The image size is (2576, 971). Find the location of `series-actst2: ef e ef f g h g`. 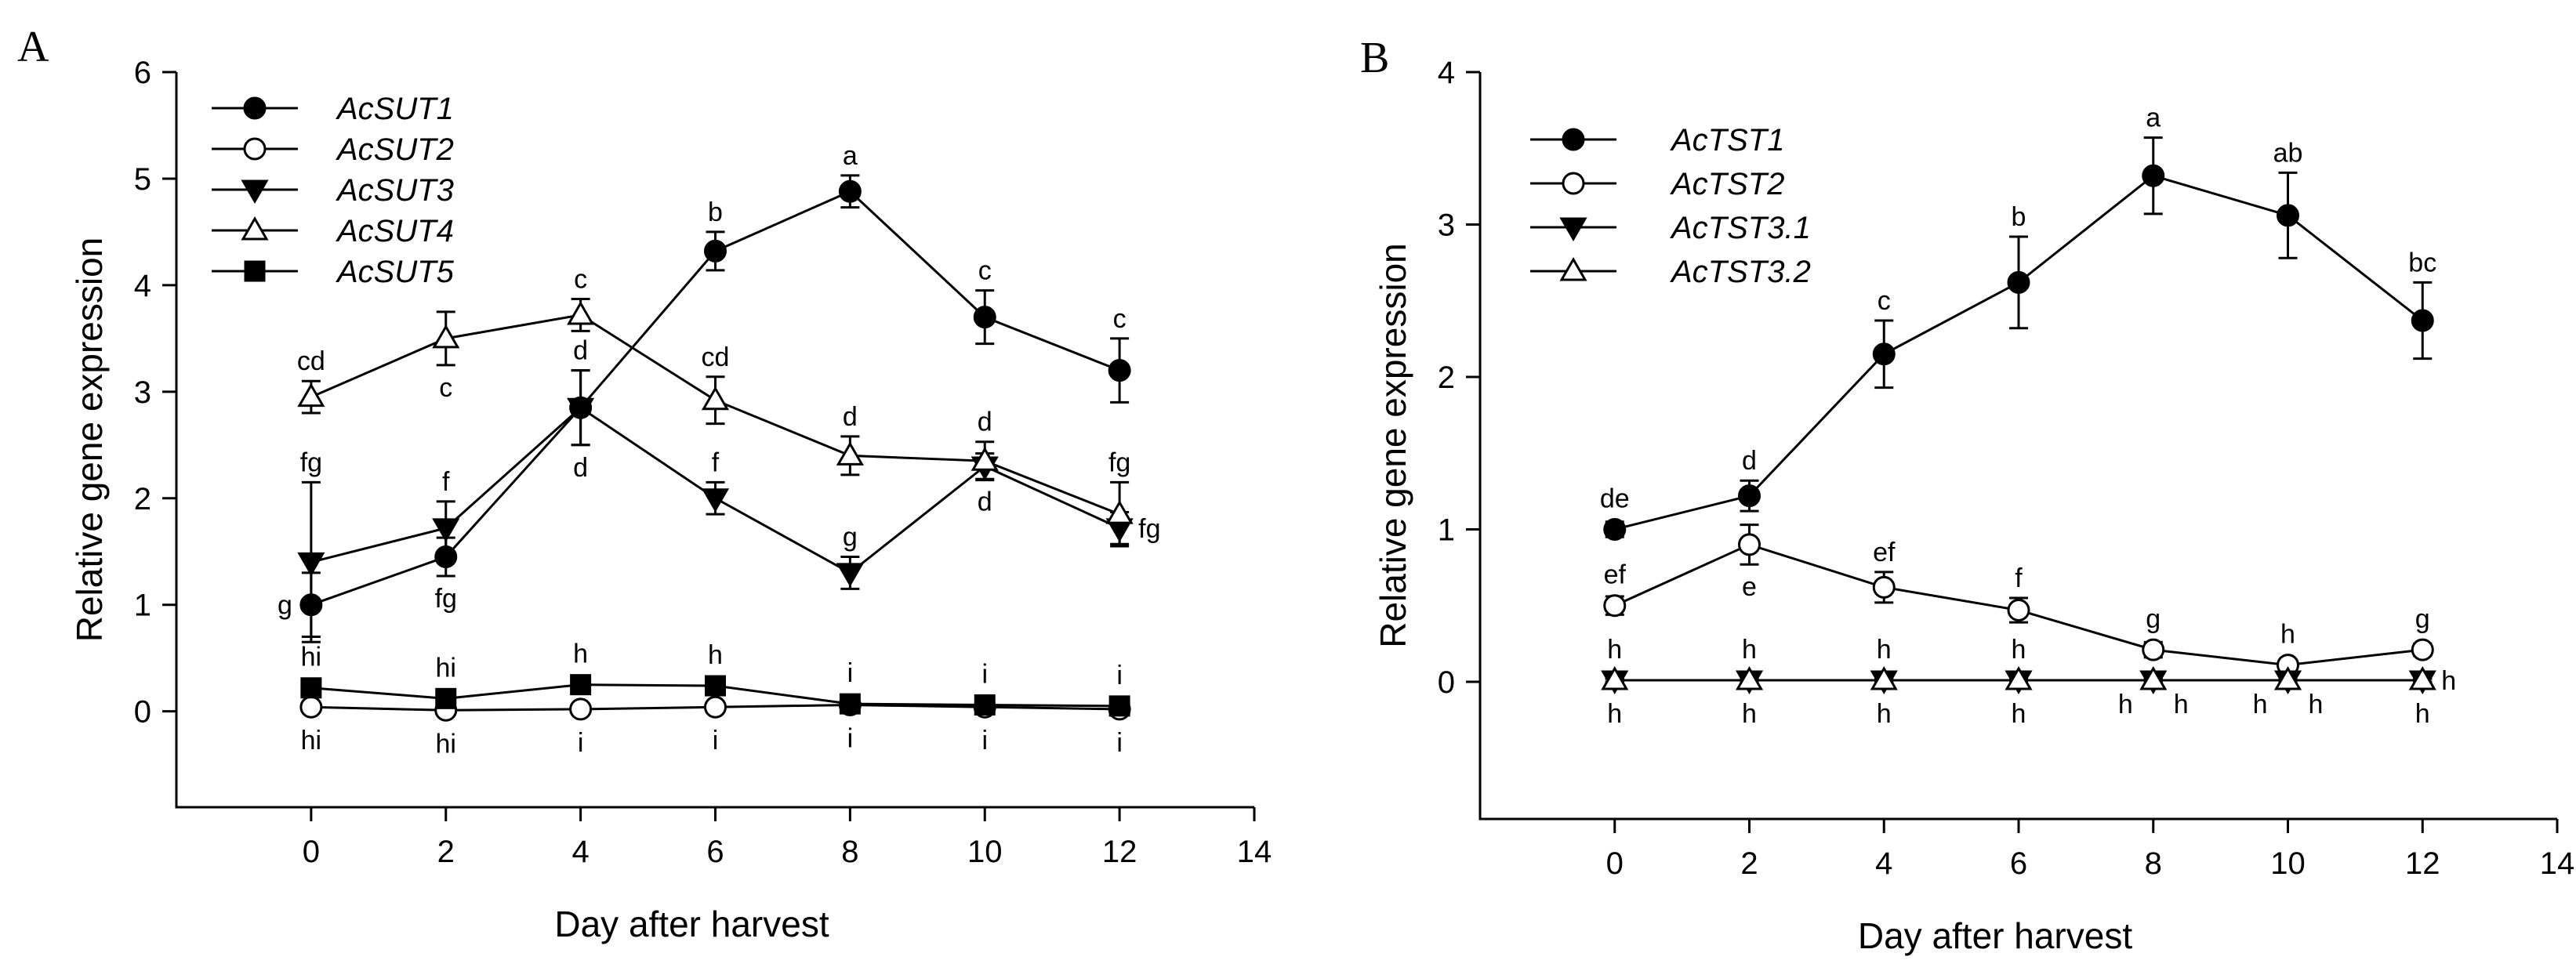

series-actst2: ef e ef f g h g is located at coordinates (2019, 600).